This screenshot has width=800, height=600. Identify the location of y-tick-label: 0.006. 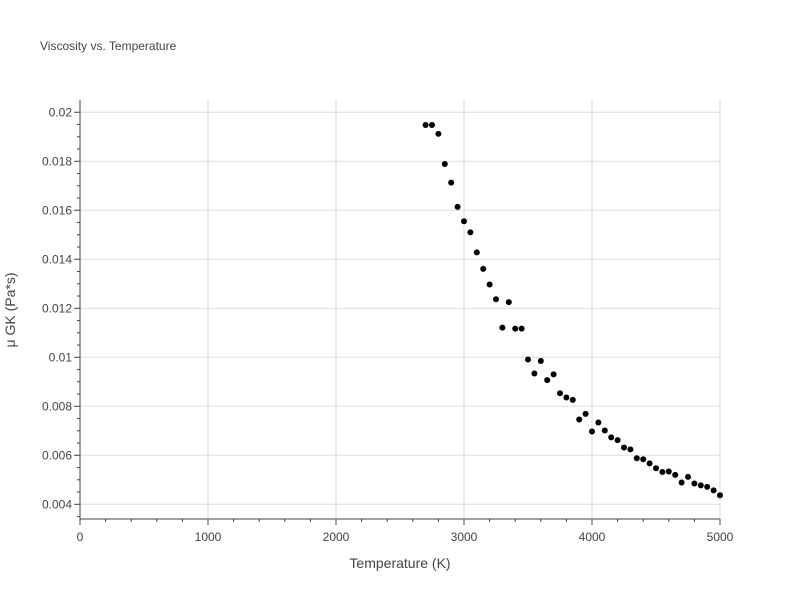
(57, 455).